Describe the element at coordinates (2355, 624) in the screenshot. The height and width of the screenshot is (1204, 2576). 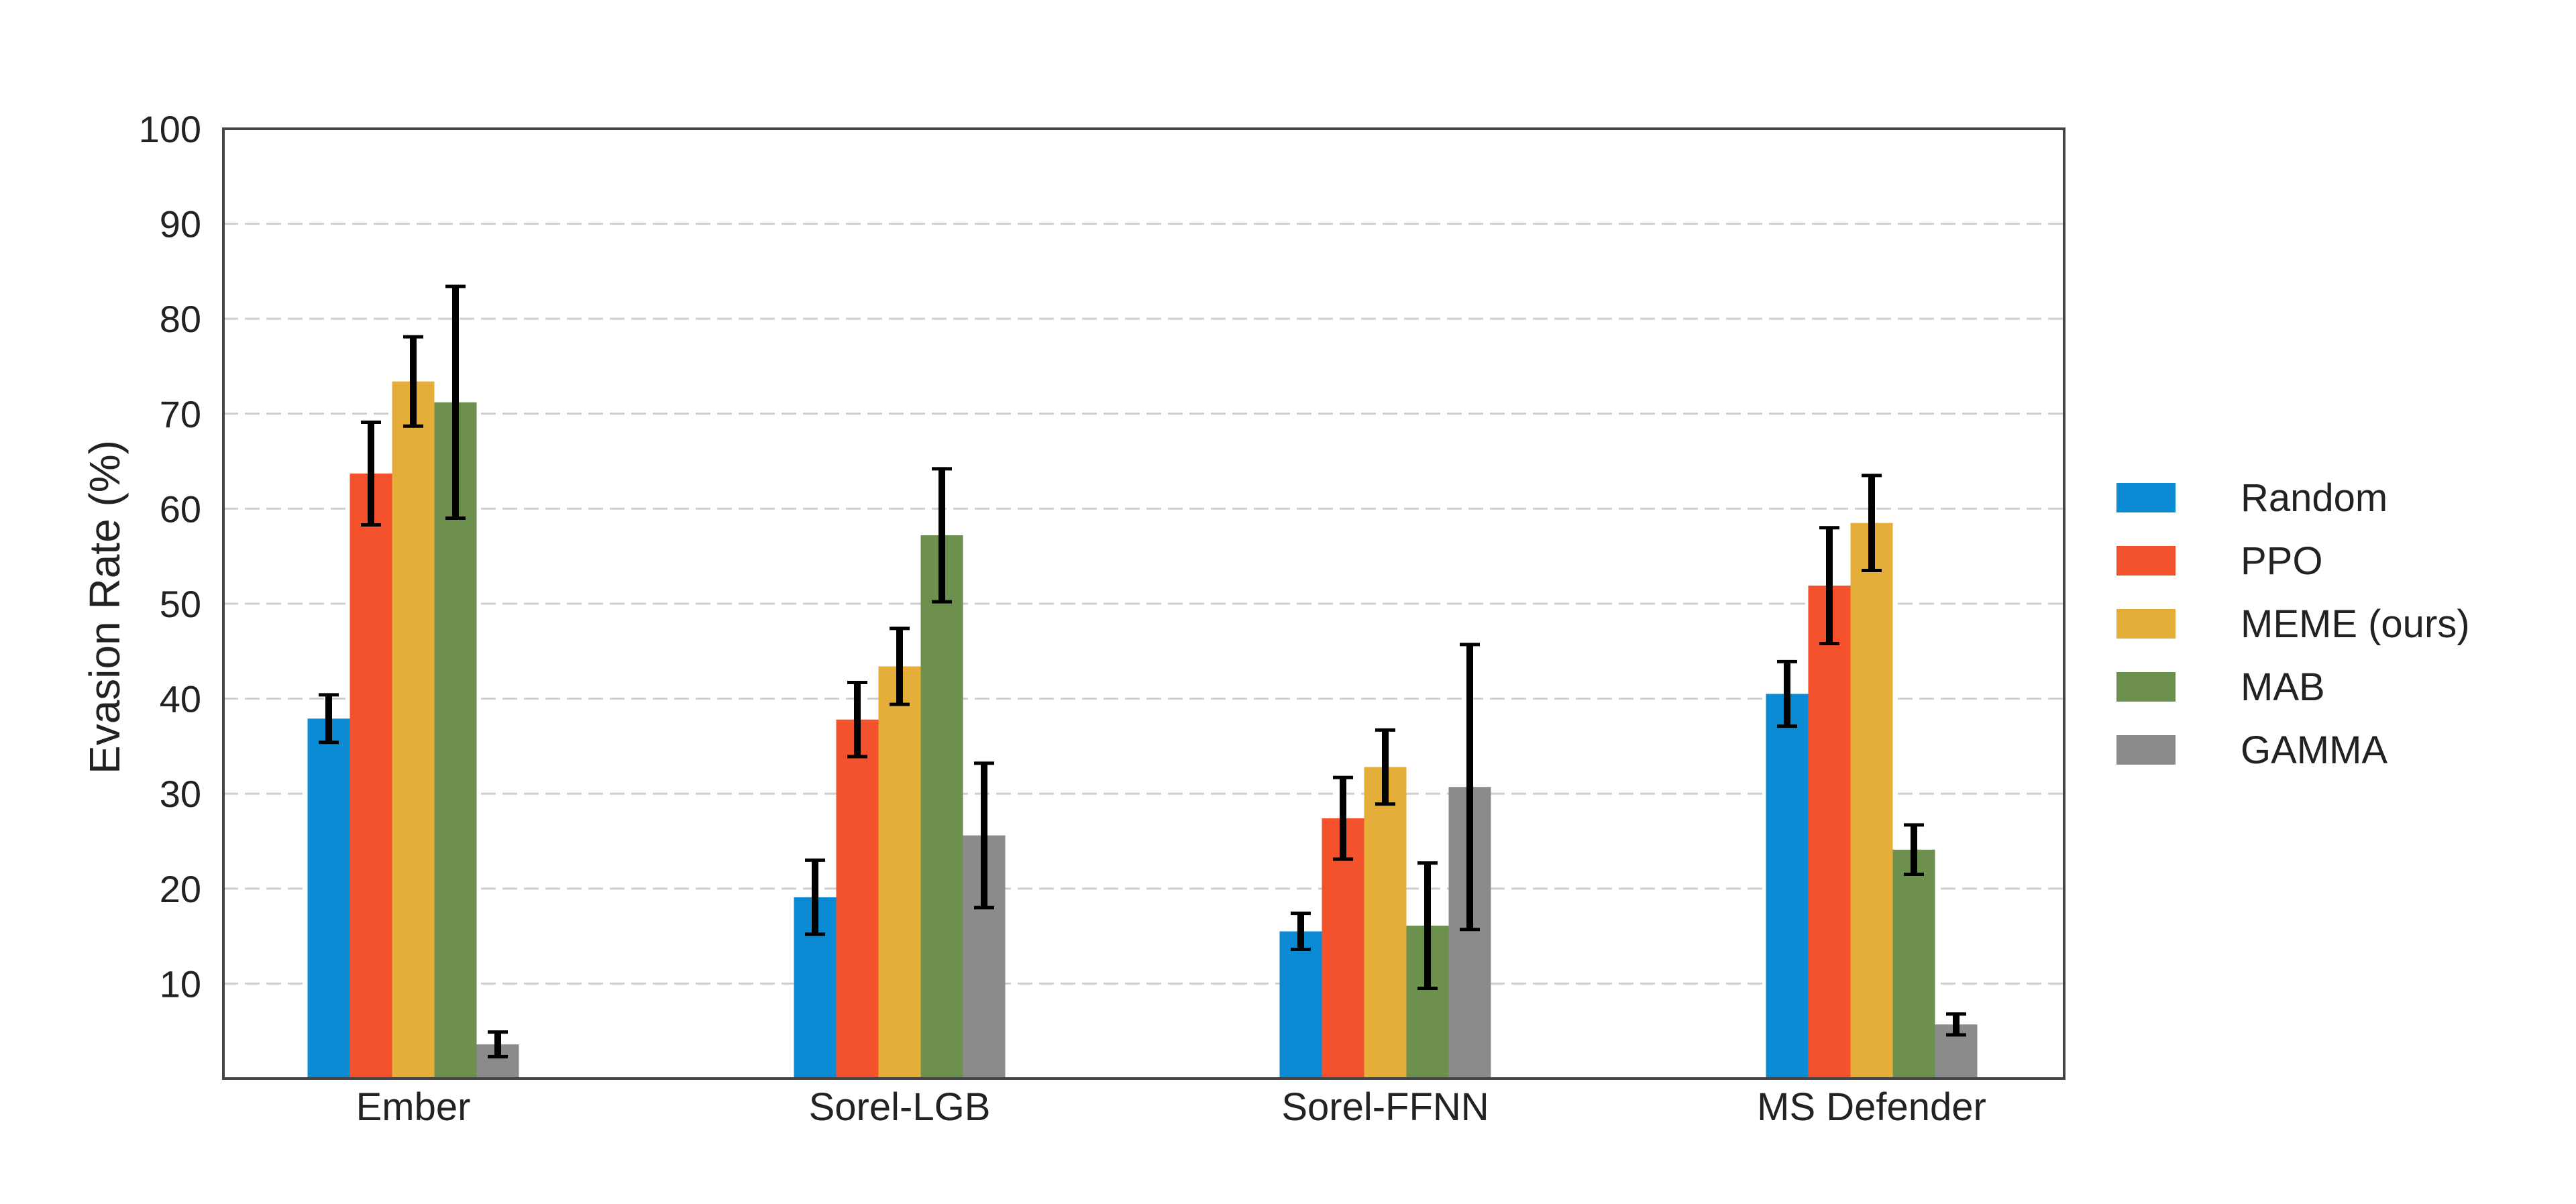
I see `legend-label: MEME (ours)` at that location.